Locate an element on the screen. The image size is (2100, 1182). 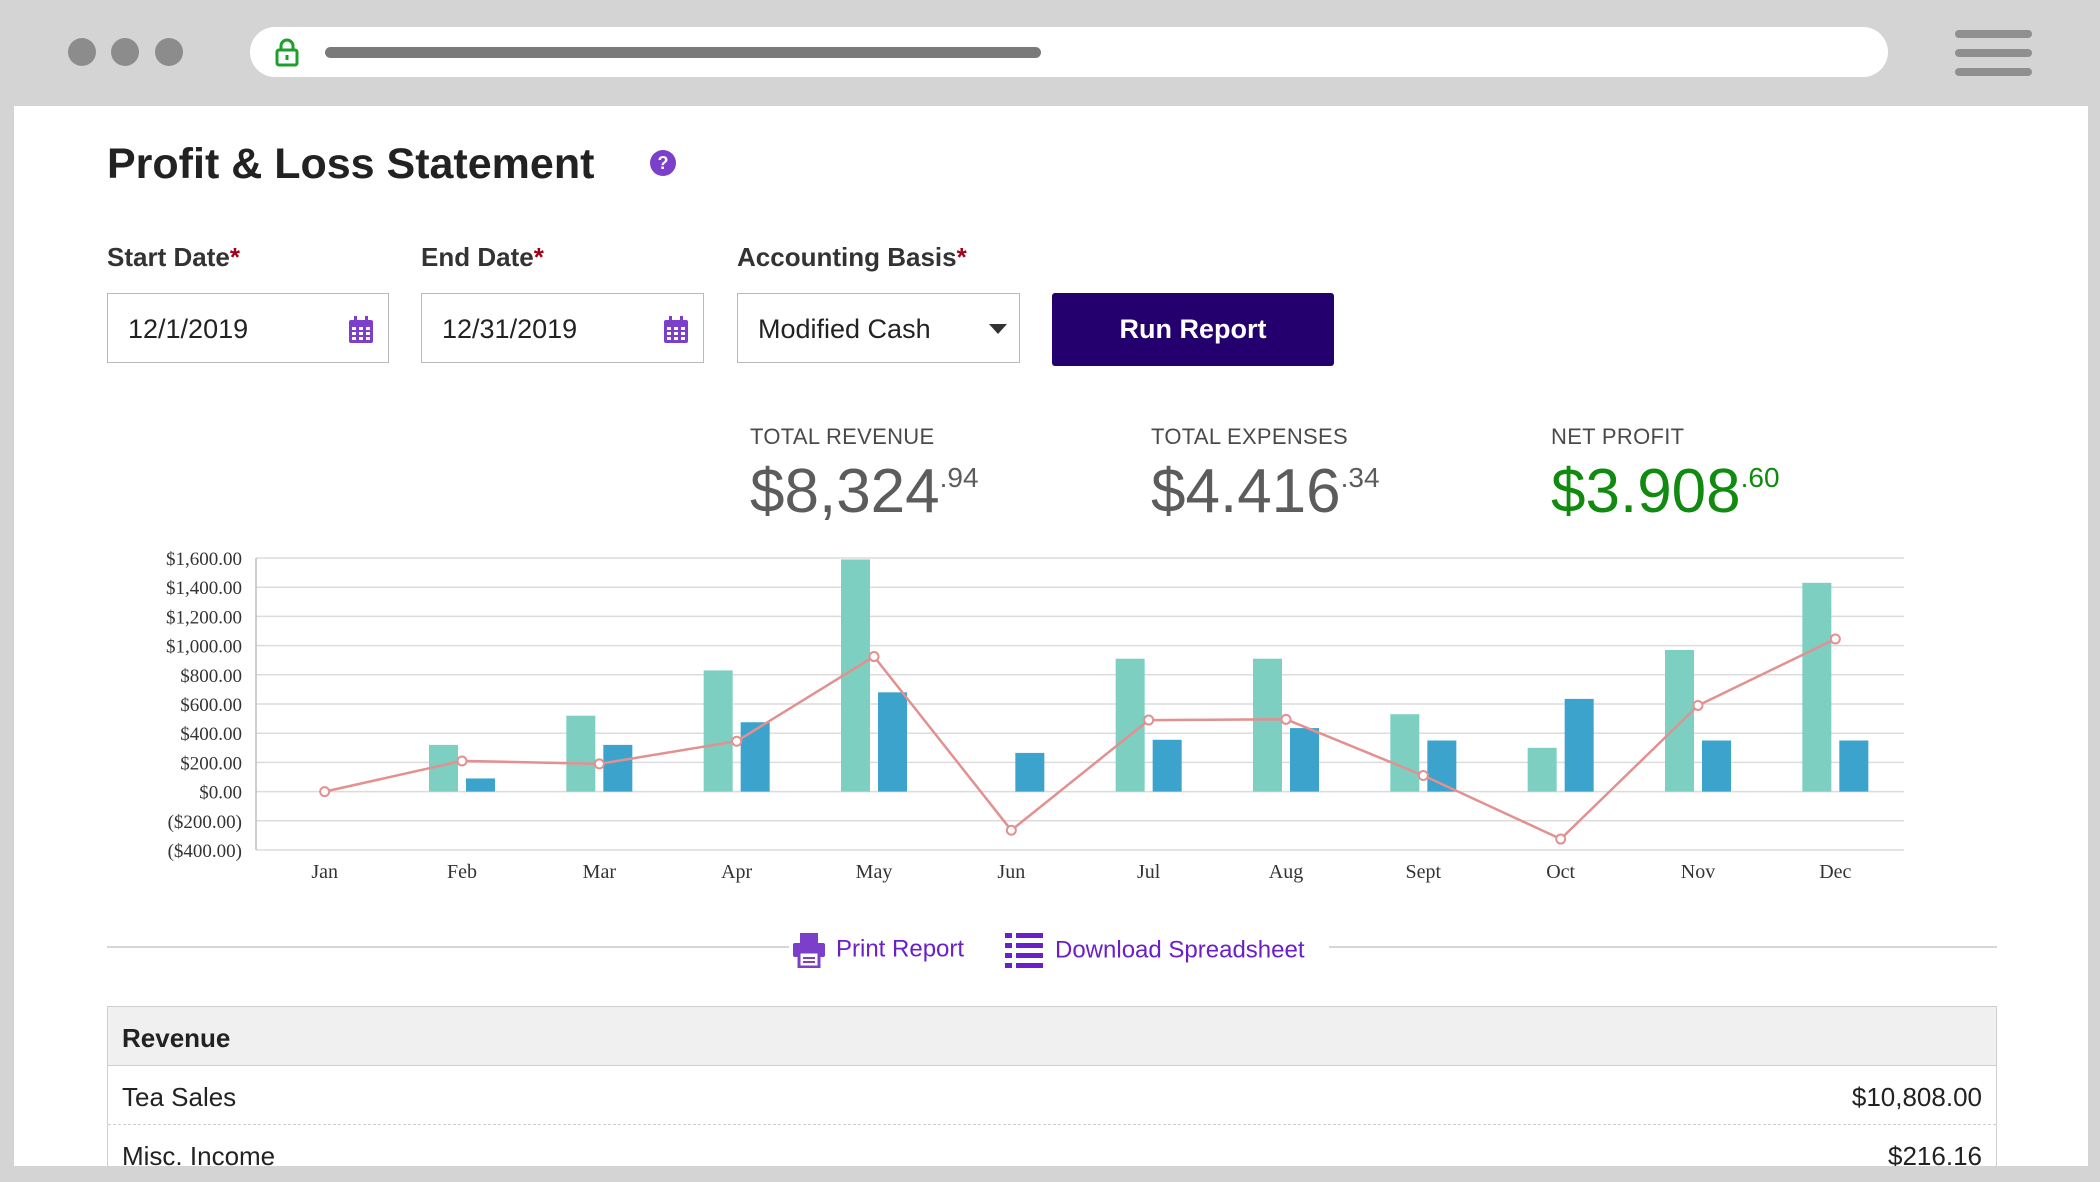
x-tick-label: Jun is located at coordinates (1011, 872).